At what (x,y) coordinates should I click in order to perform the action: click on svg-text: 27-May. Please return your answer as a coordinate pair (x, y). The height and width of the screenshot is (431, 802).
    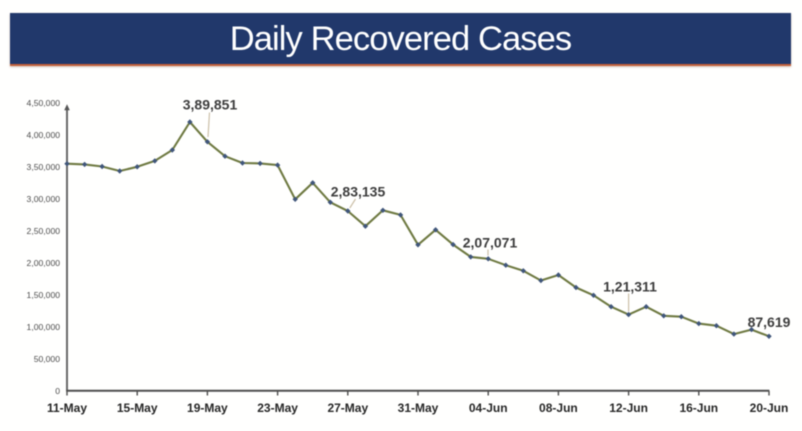
    Looking at the image, I should click on (347, 408).